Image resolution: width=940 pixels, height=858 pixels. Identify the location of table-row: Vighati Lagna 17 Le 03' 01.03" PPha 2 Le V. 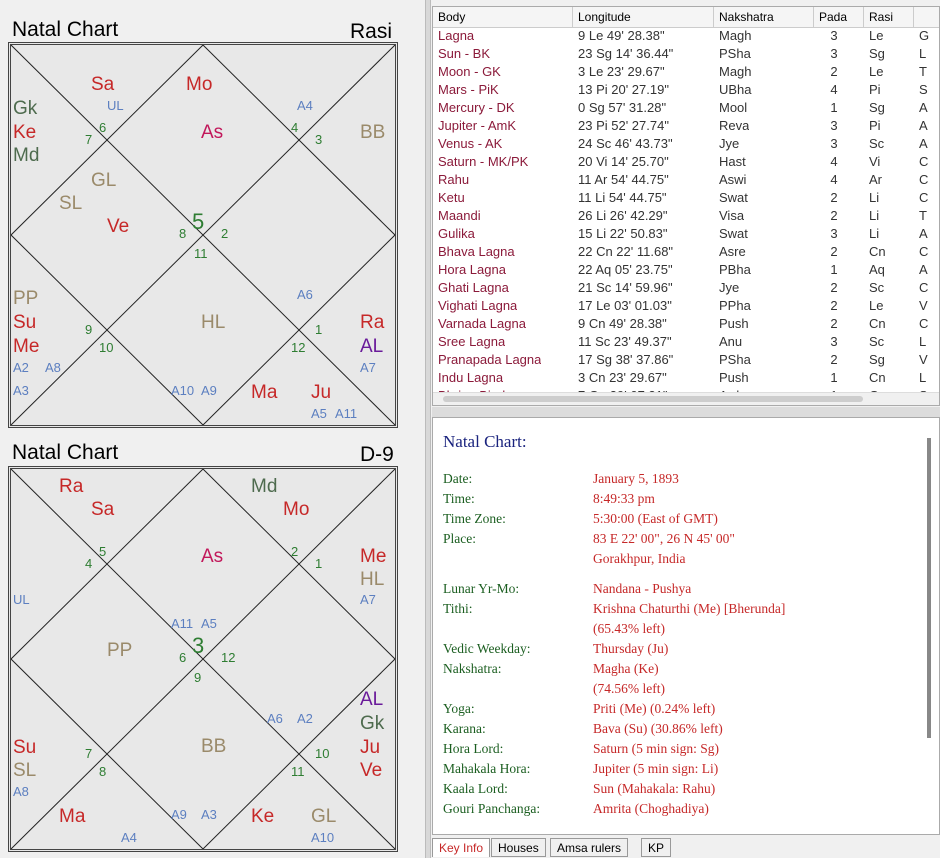
(686, 306).